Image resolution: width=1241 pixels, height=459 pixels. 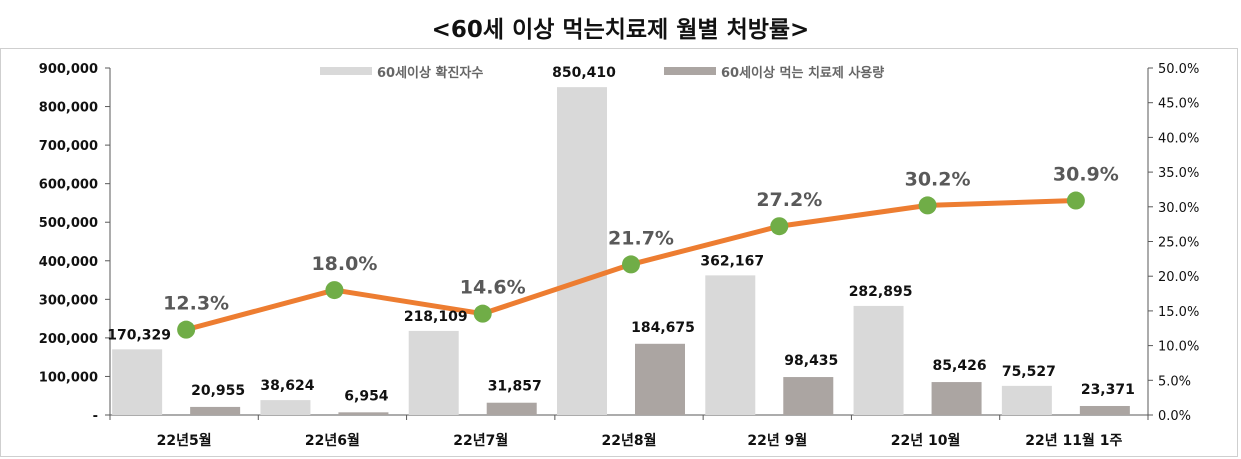 What do you see at coordinates (777, 440) in the screenshot?
I see `x-tick-label: 22년 9월` at bounding box center [777, 440].